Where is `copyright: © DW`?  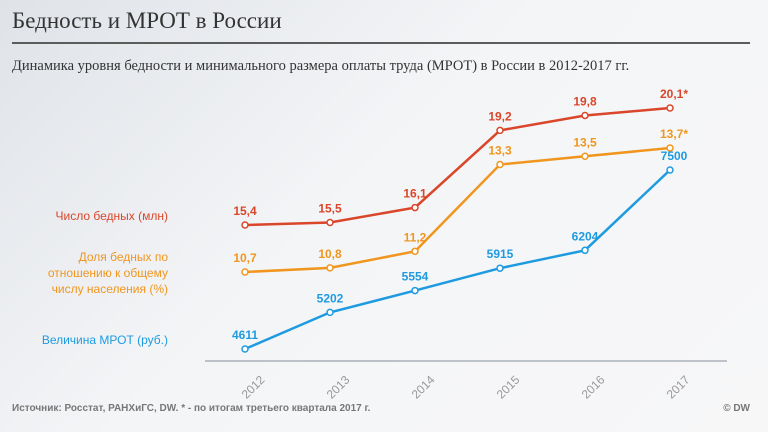 copyright: © DW is located at coordinates (736, 408).